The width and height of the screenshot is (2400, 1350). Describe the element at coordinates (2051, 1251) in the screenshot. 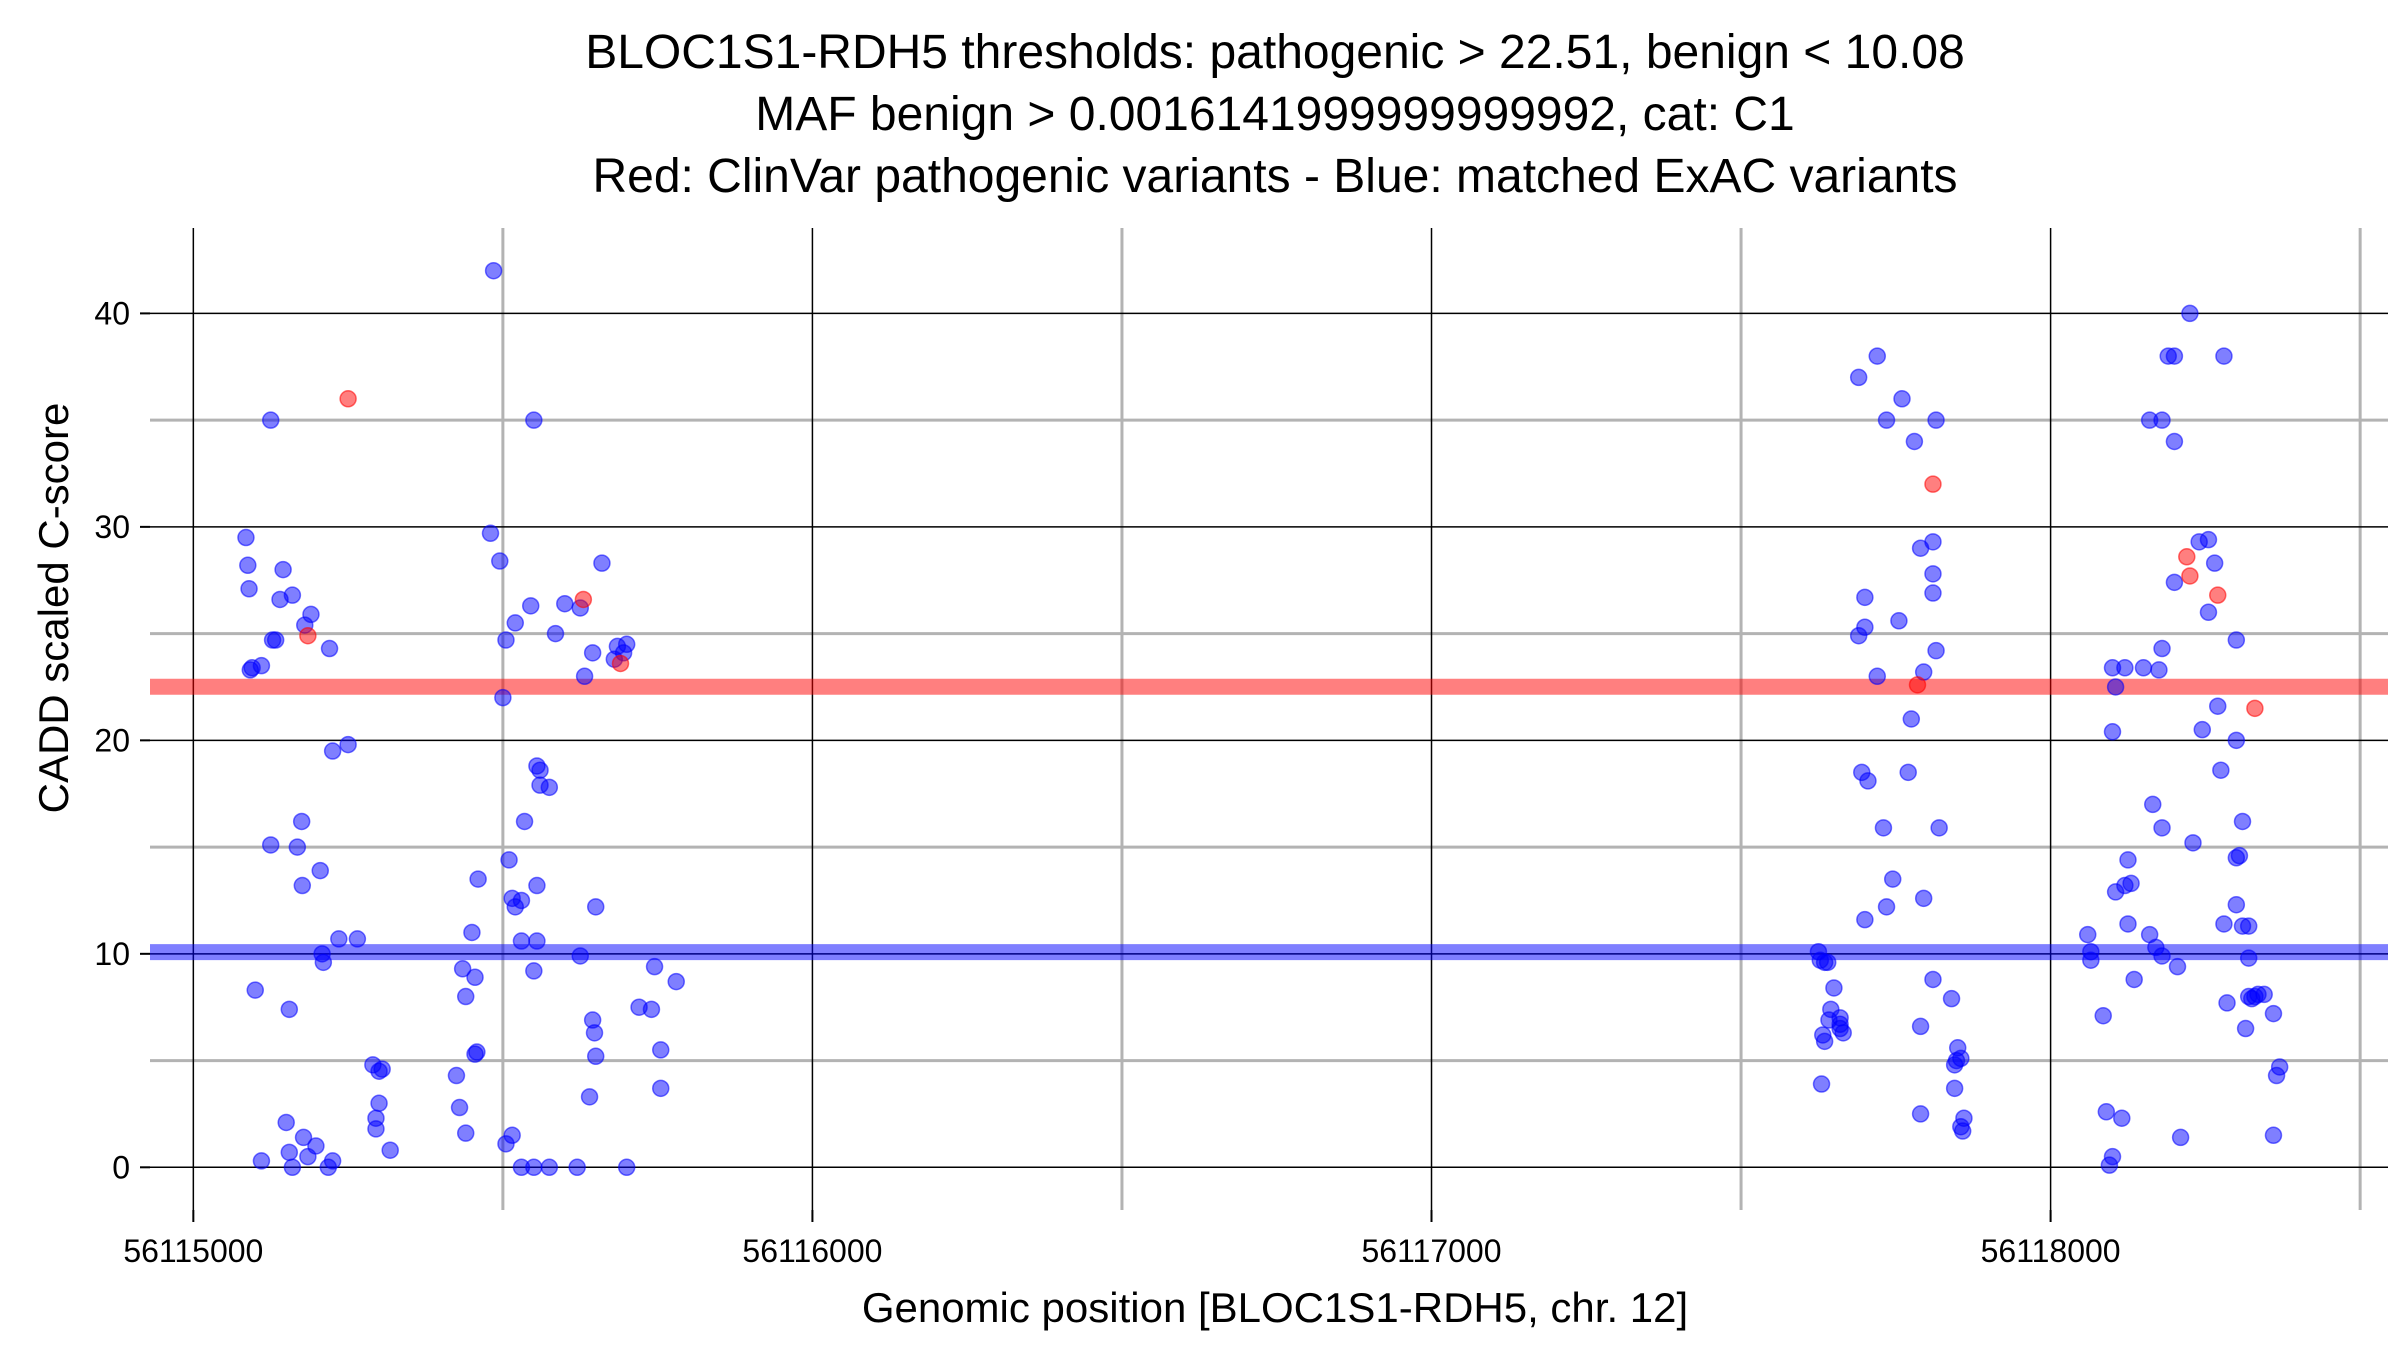

I see `x-tick-label: 56118000` at that location.